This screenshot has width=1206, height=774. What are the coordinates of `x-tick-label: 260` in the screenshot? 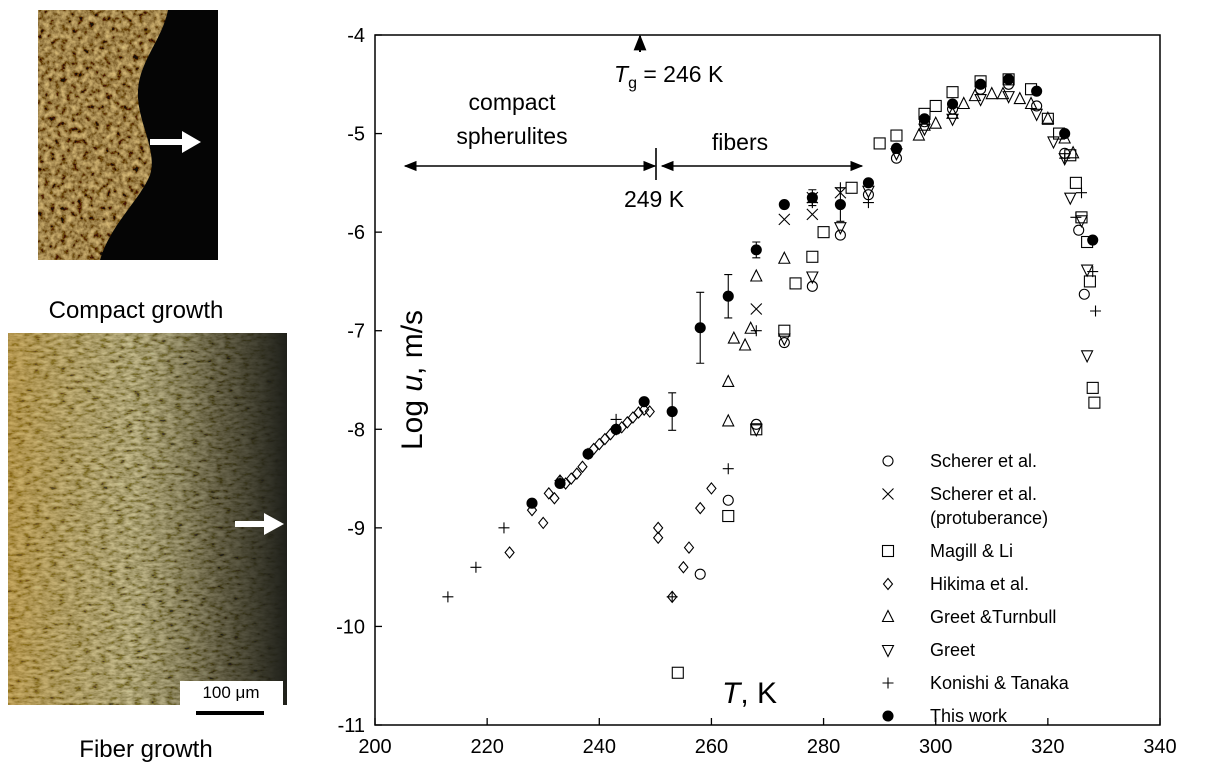 It's located at (711, 747).